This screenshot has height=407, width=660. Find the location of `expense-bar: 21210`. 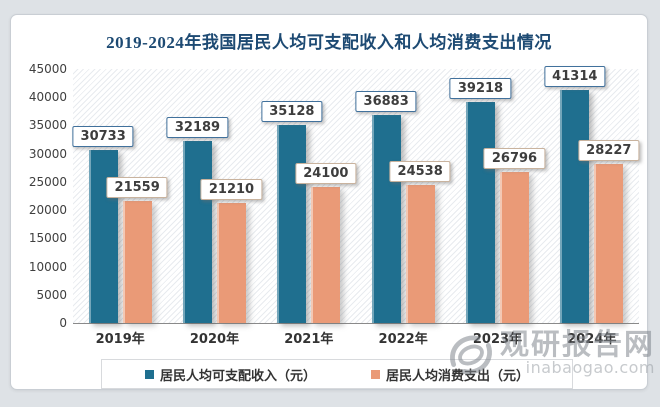

expense-bar: 21210 is located at coordinates (231, 251).